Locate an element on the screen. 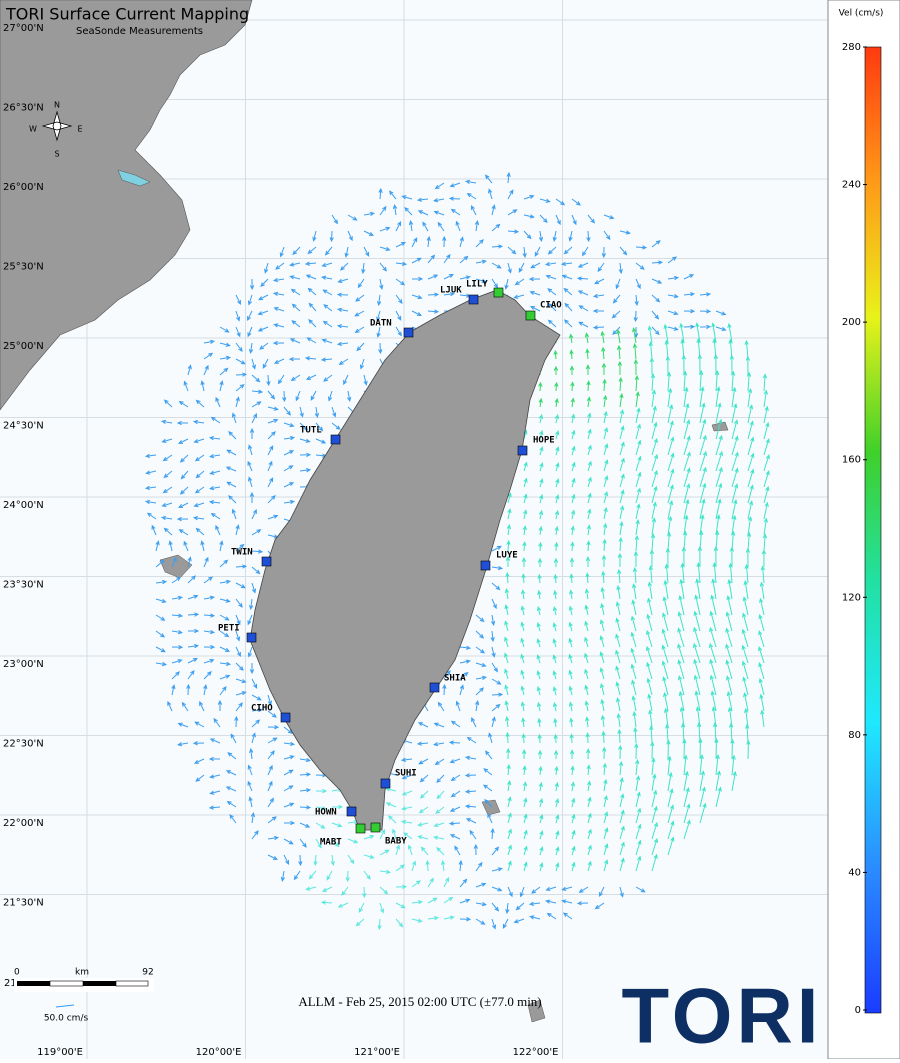 This screenshot has height=1063, width=900. station-label: CIAO is located at coordinates (551, 306).